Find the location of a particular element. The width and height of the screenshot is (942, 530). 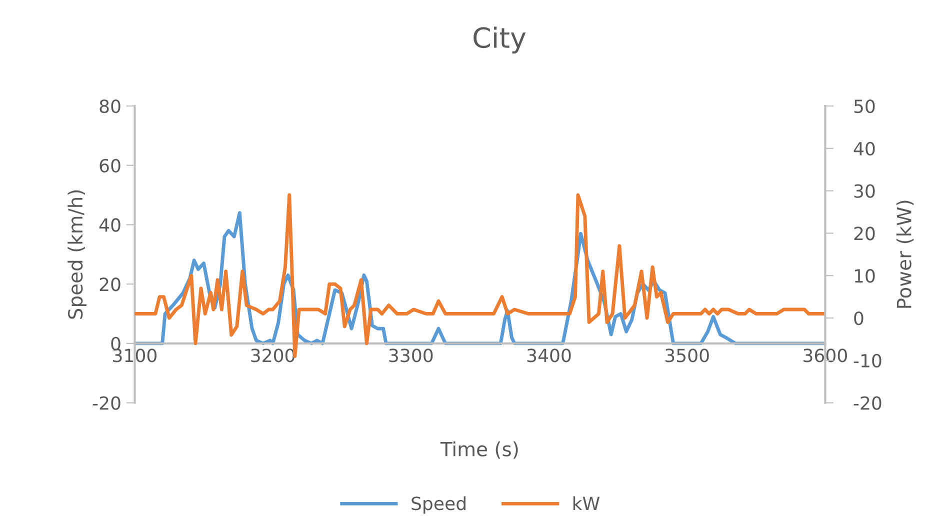

y2-axis-title: Power (kW) is located at coordinates (905, 254).